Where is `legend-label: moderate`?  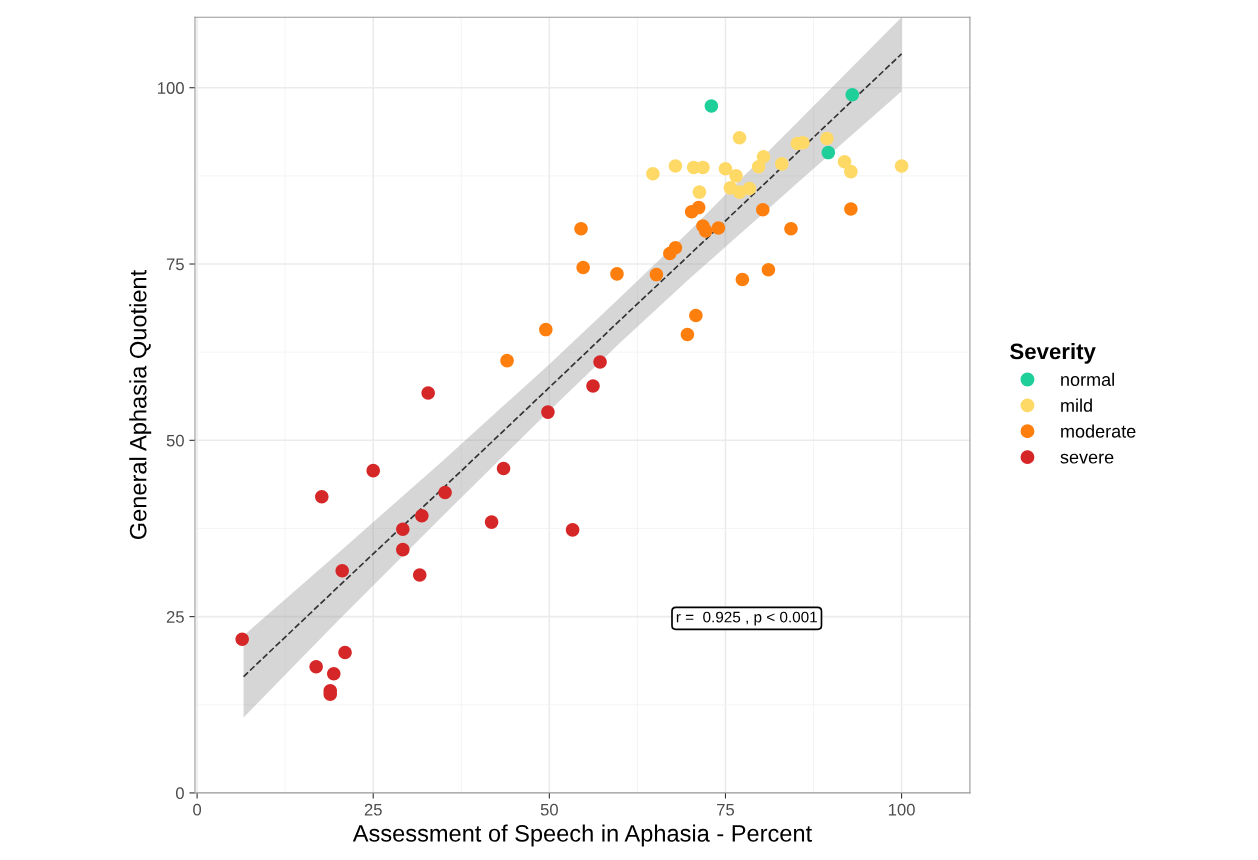 legend-label: moderate is located at coordinates (1098, 431).